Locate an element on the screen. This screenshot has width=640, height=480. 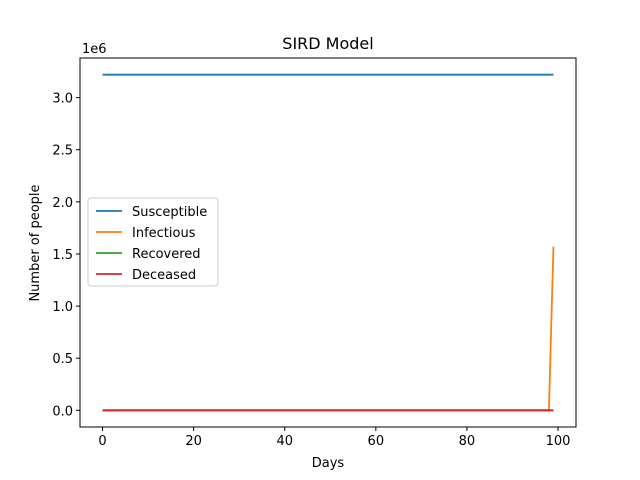
y-tick-label: 1.0 is located at coordinates (62, 307).